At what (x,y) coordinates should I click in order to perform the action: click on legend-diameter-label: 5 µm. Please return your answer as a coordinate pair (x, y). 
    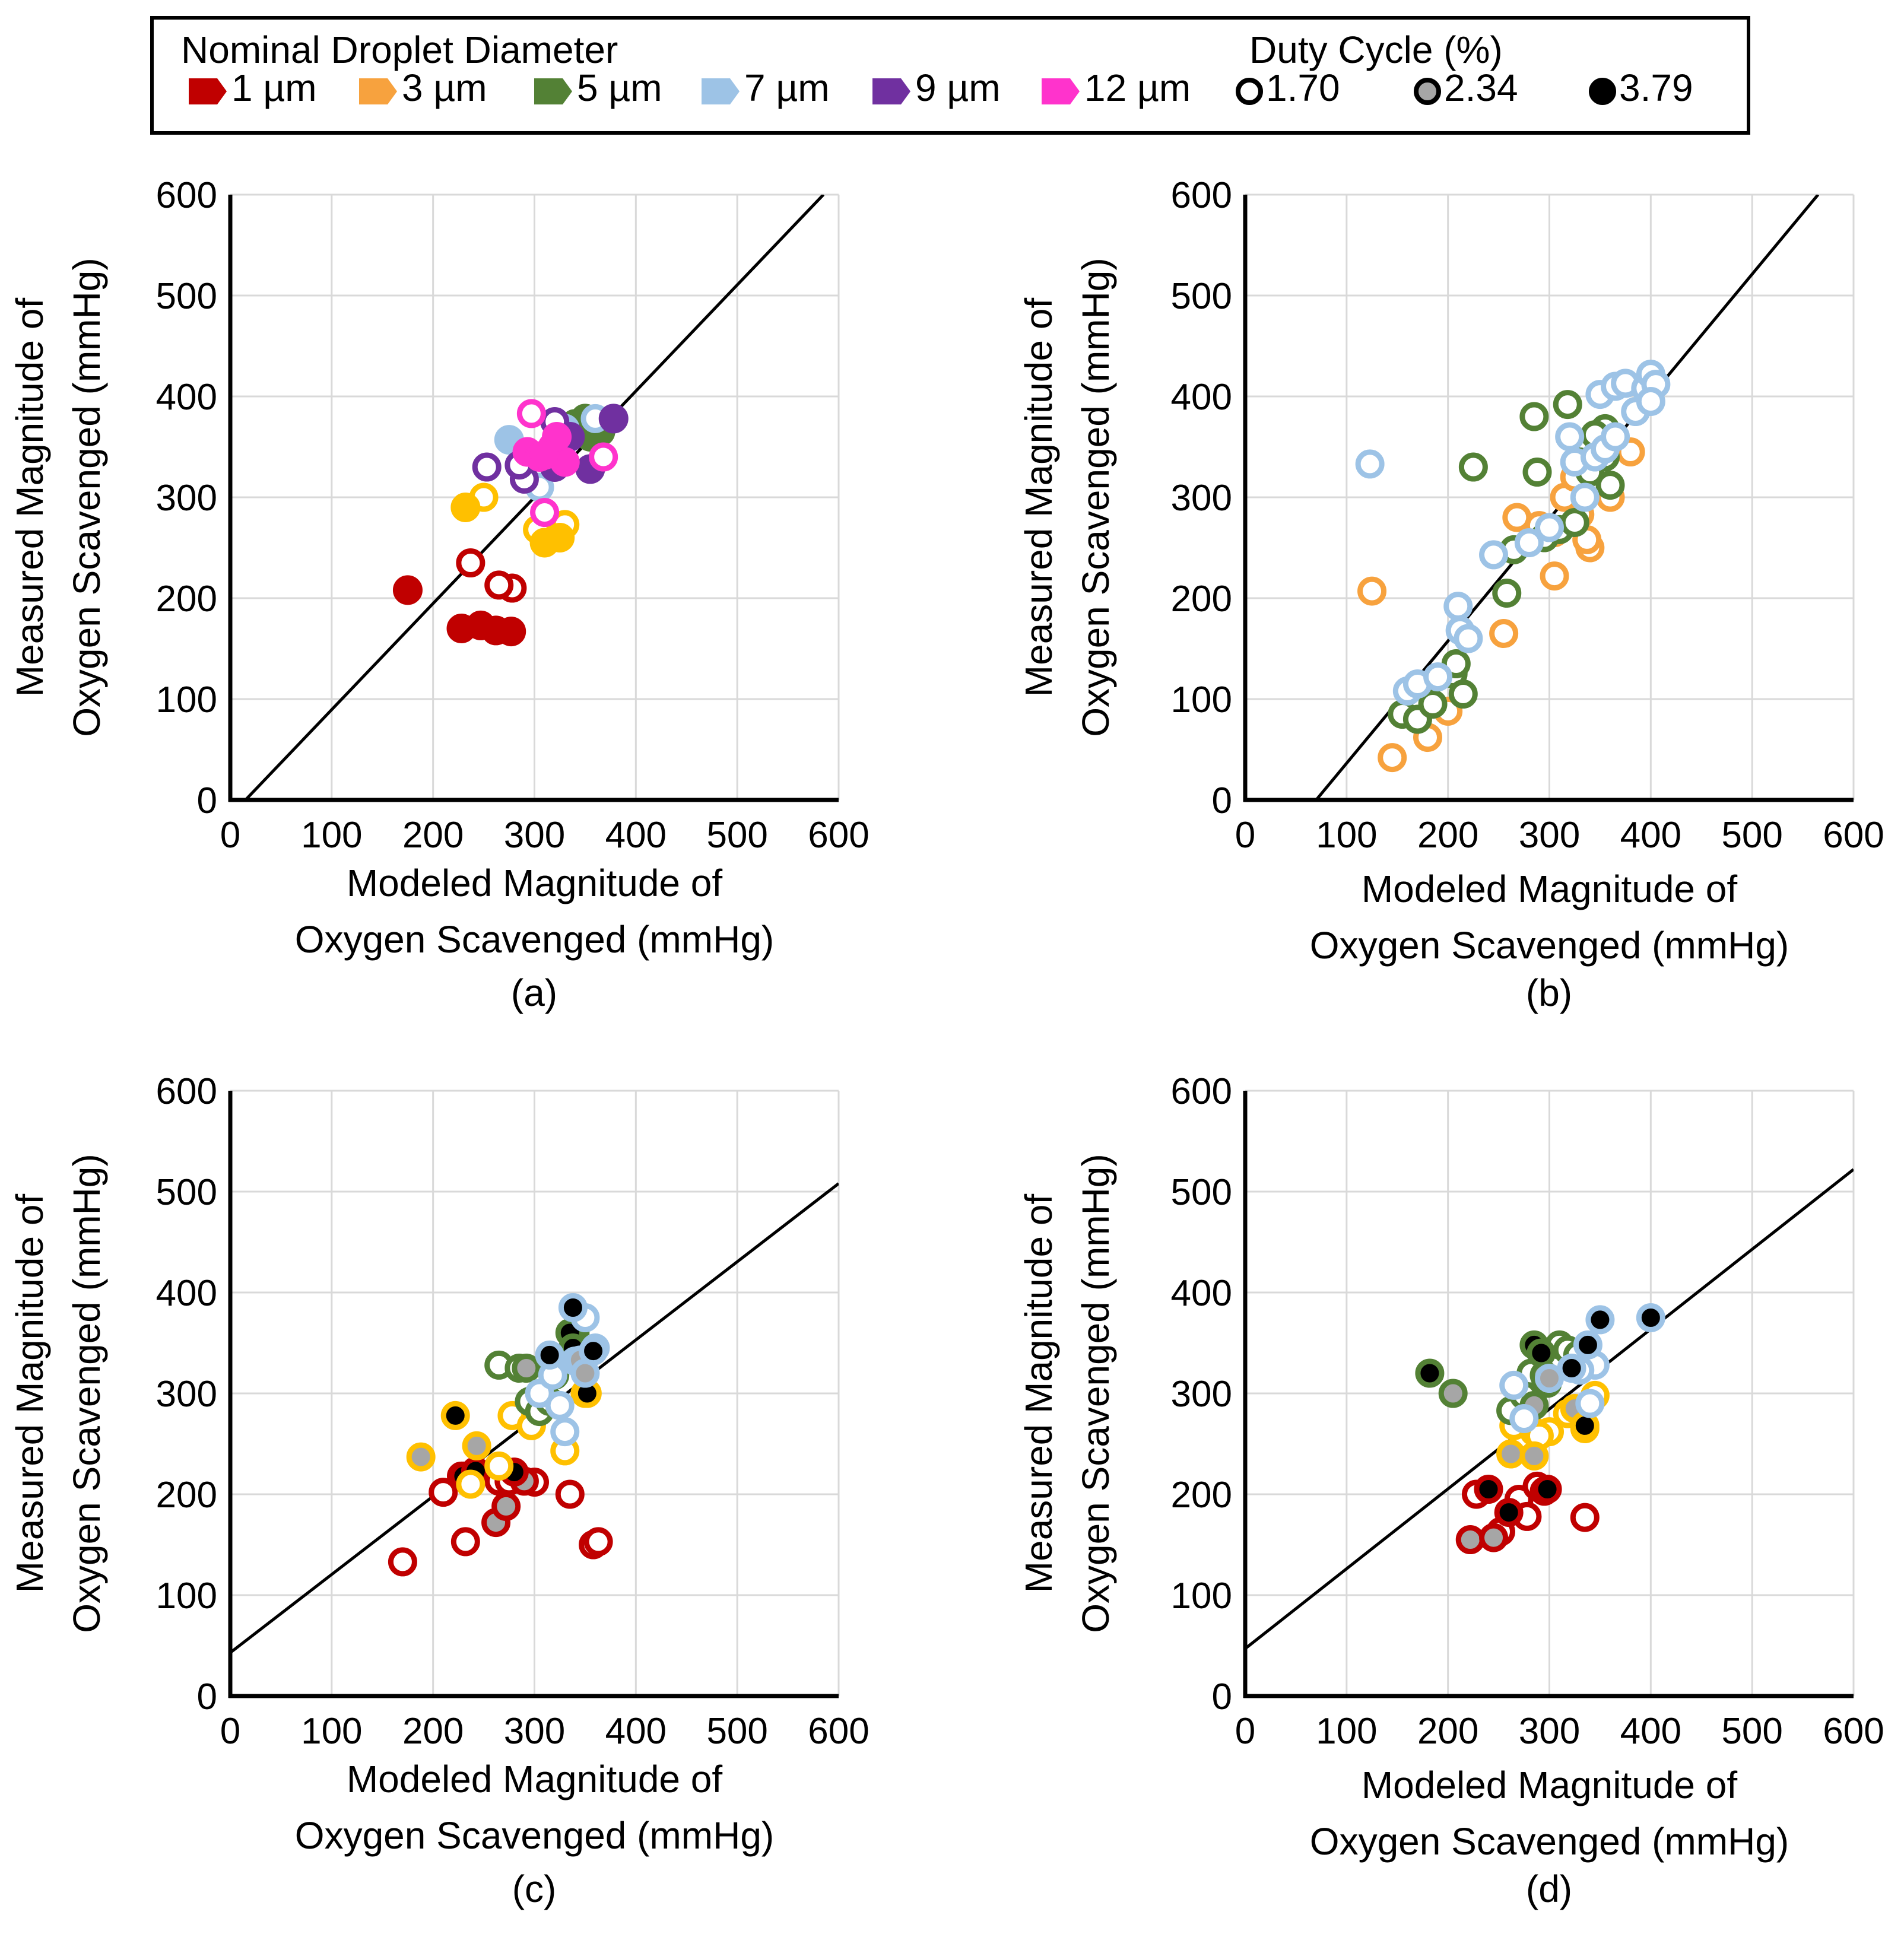
    Looking at the image, I should click on (619, 88).